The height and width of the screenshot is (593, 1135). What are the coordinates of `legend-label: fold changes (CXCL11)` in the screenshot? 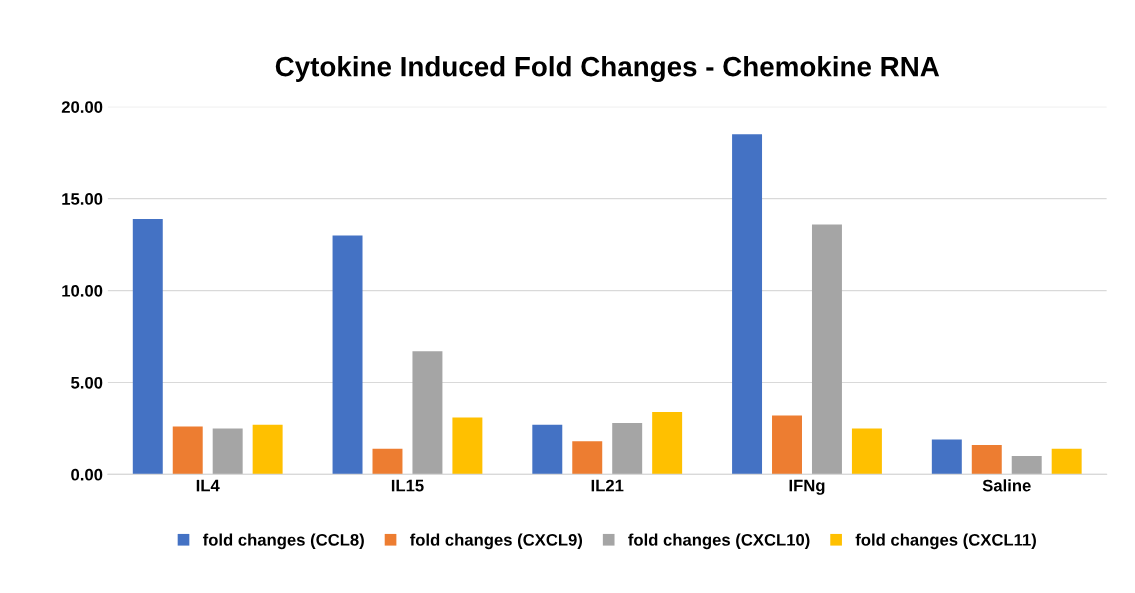 It's located at (945, 541).